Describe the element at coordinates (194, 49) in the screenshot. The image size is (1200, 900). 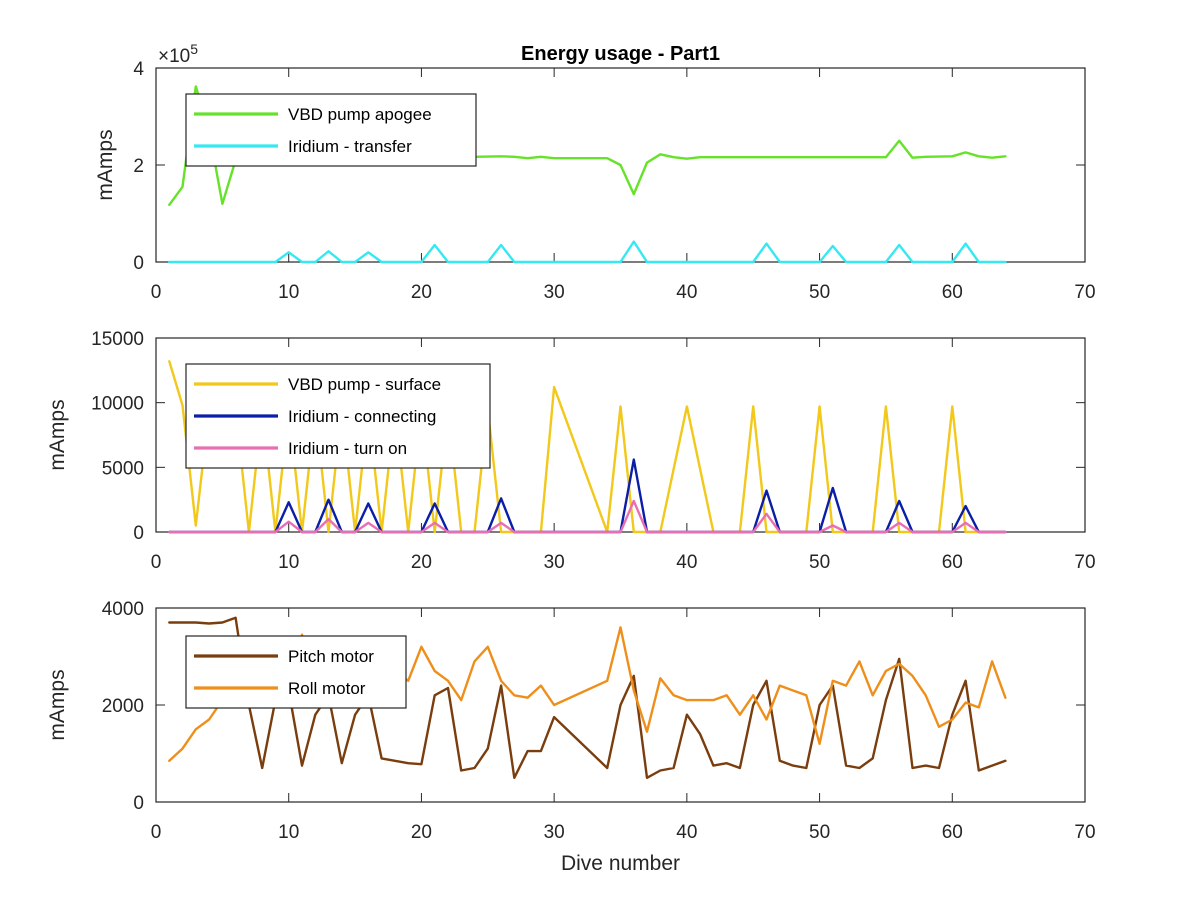
I see `y-exponent-power: 5` at that location.